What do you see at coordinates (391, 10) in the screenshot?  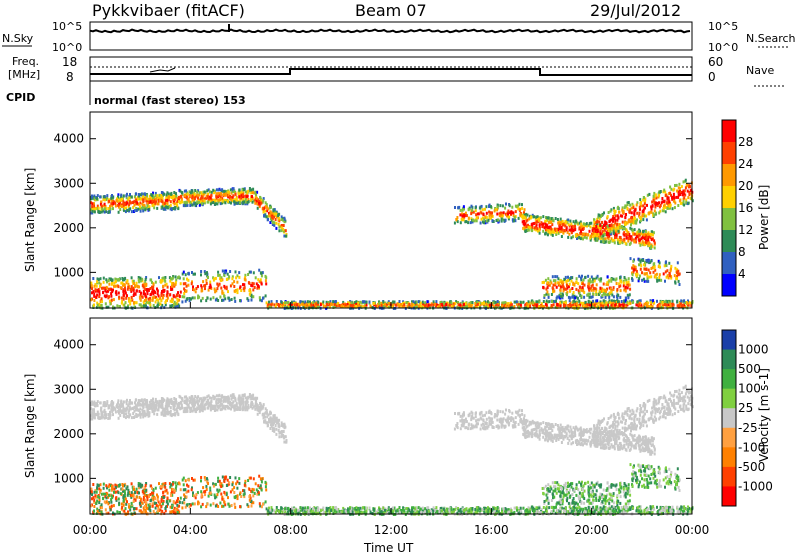 I see `beam-label: Beam 07` at bounding box center [391, 10].